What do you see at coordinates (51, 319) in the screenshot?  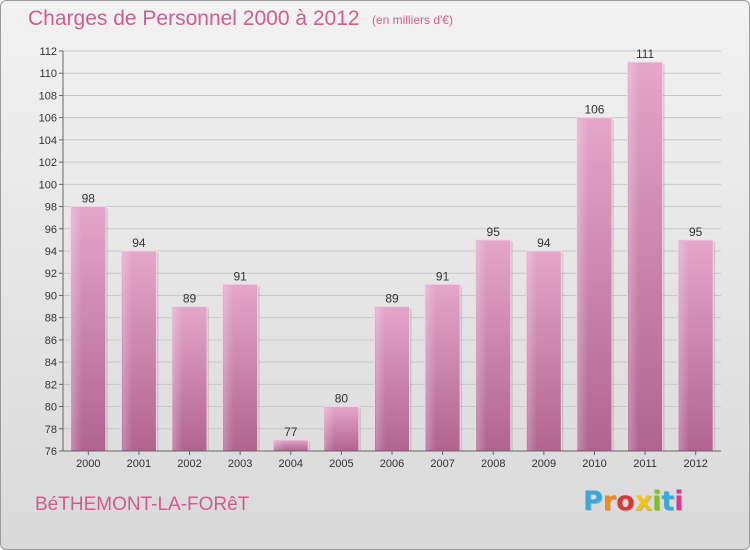 I see `y-tick-label: 88` at bounding box center [51, 319].